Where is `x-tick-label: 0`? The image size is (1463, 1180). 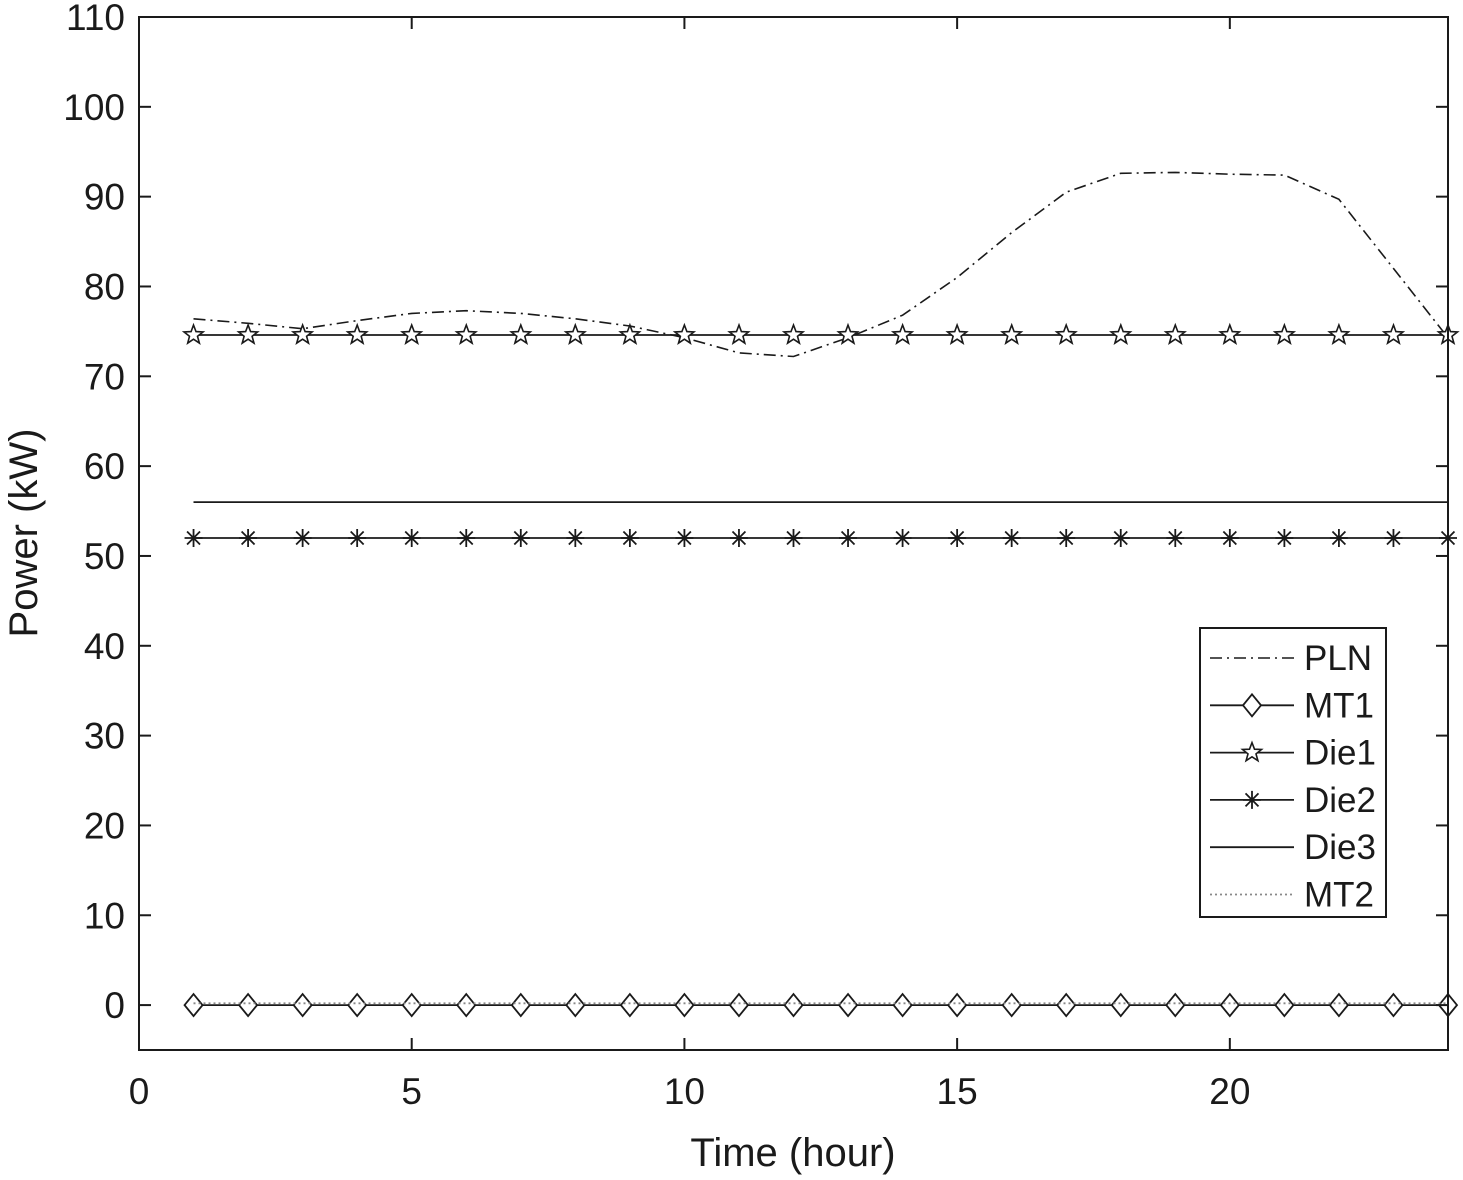
x-tick-label: 0 is located at coordinates (139, 1091).